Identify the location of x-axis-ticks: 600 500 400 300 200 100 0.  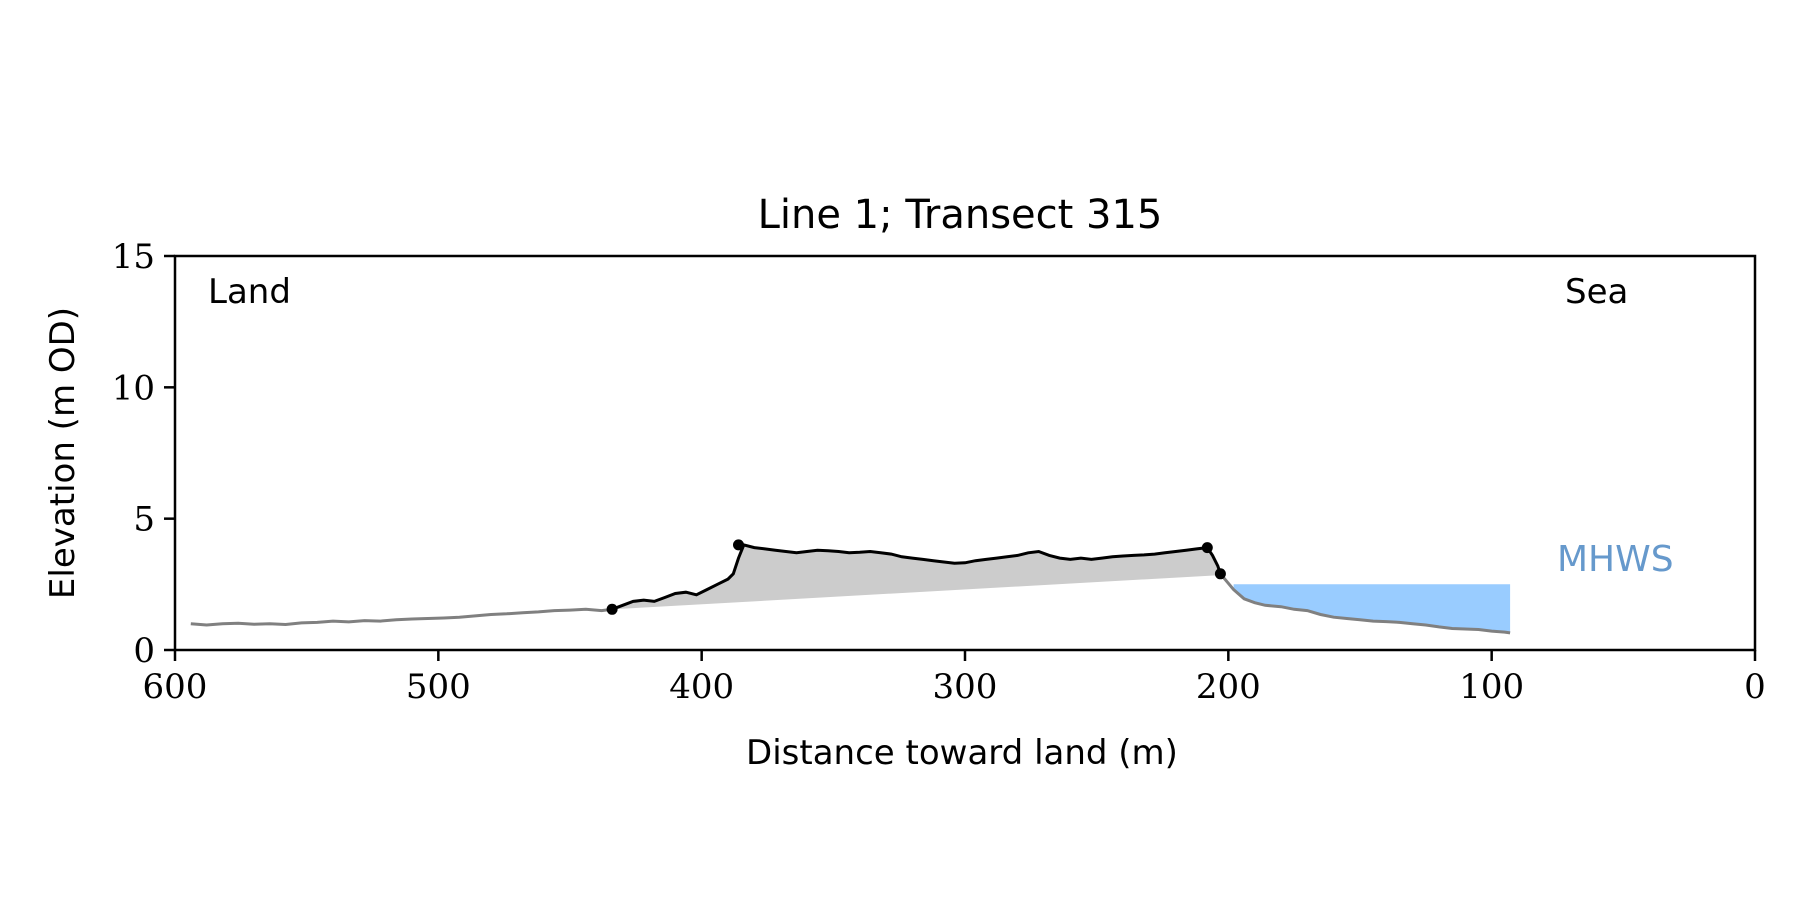
(954, 678).